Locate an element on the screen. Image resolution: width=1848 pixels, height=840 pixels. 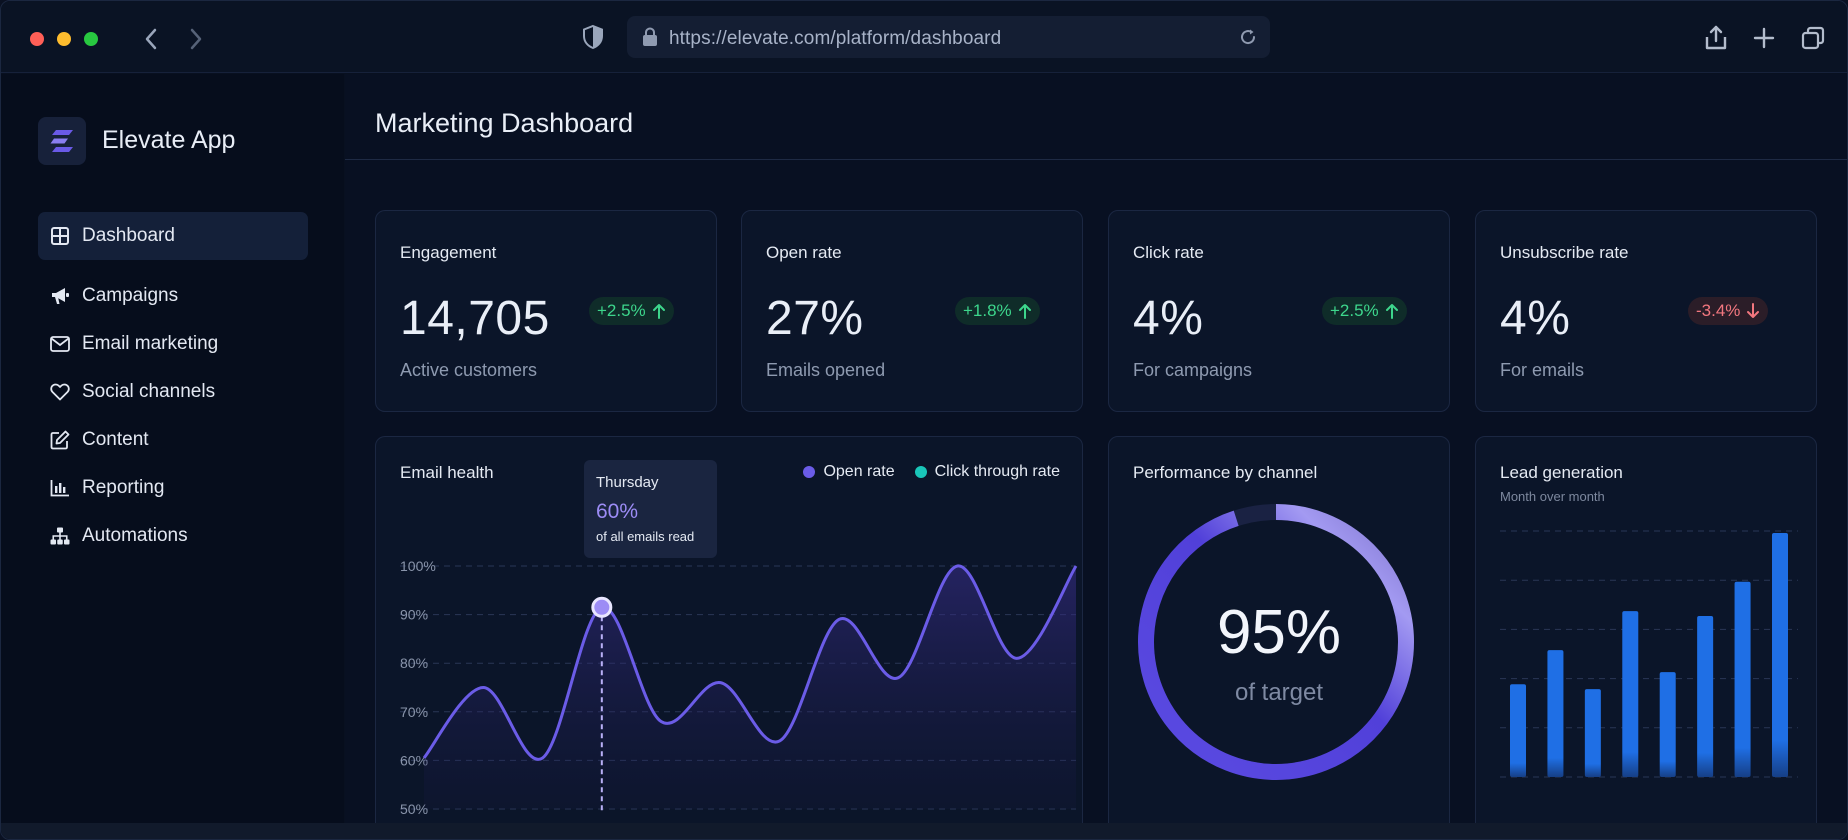
stat-subtitle: Emails opened is located at coordinates (826, 370).